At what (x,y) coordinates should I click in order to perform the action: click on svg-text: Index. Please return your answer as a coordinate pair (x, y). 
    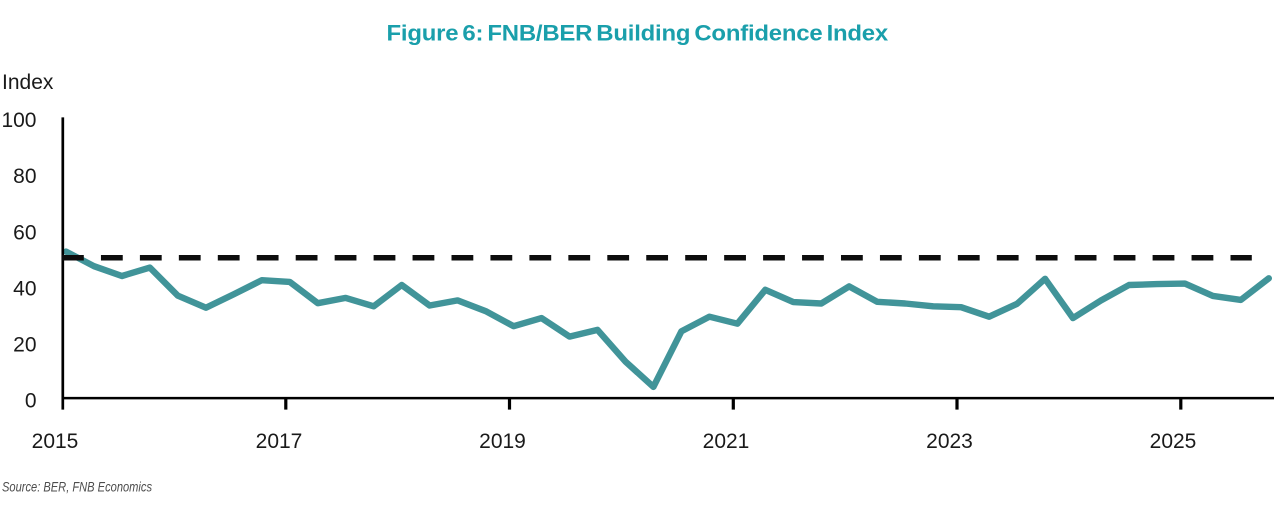
    Looking at the image, I should click on (28, 82).